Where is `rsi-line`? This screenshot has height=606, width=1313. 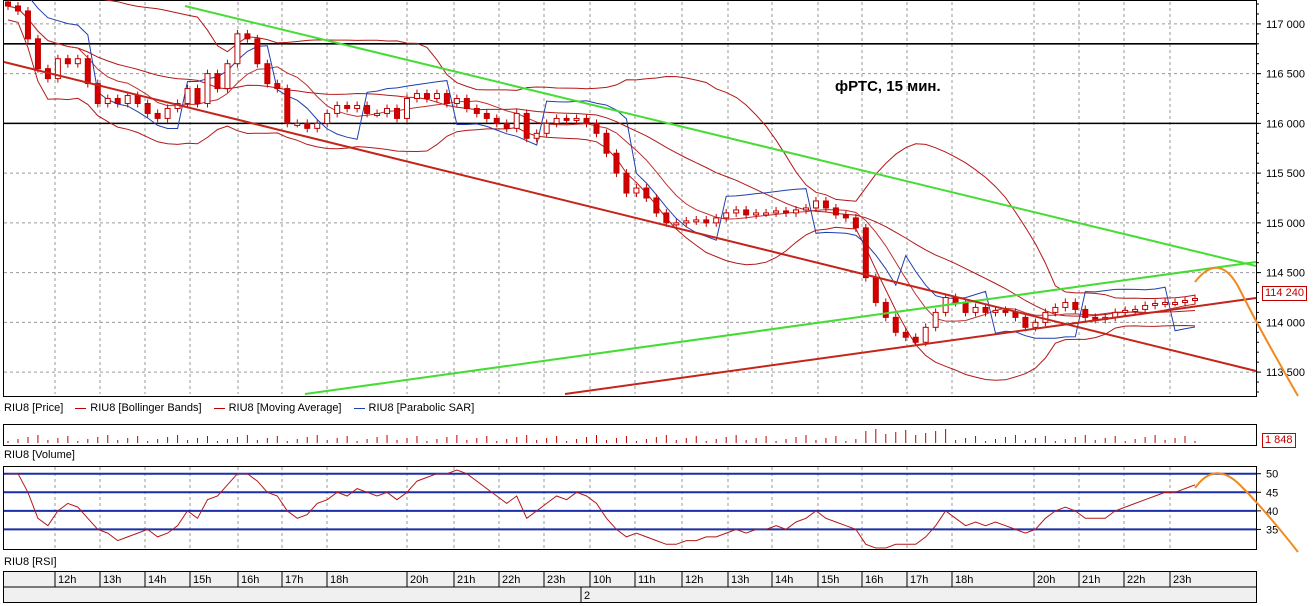 rsi-line is located at coordinates (602, 509).